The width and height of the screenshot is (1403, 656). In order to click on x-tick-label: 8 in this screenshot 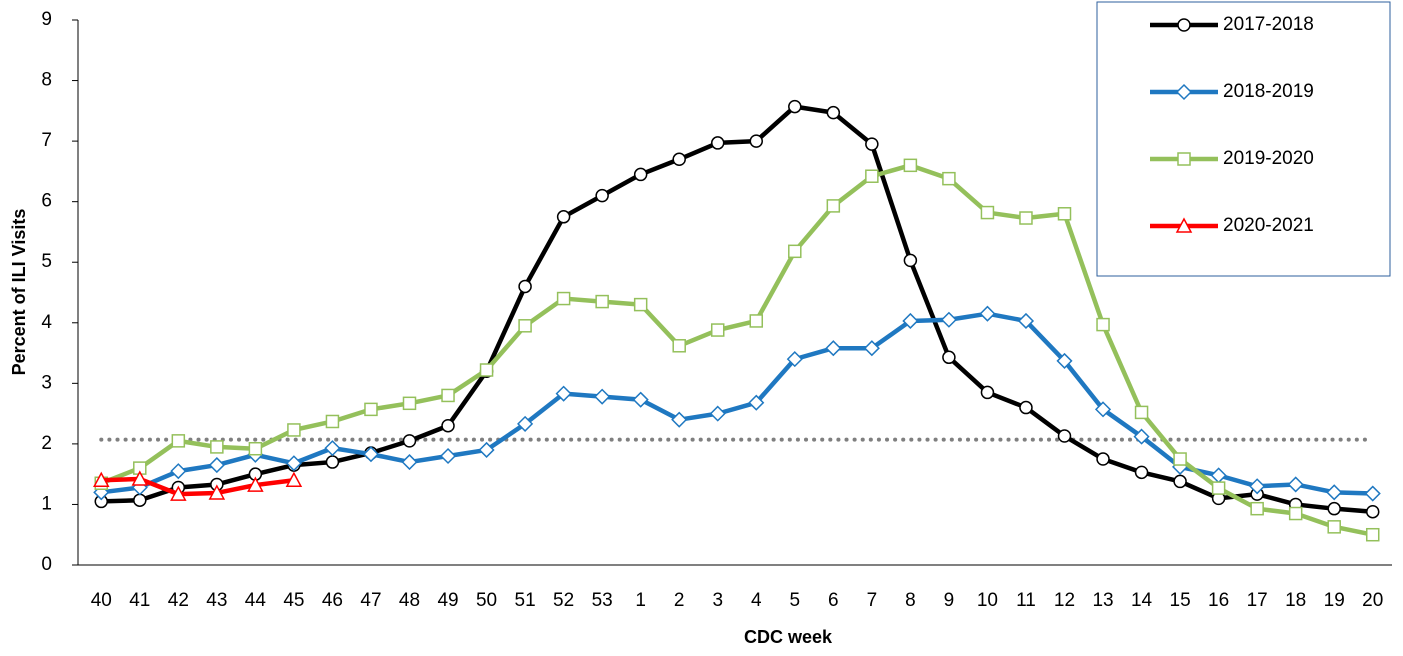, I will do `click(910, 600)`.